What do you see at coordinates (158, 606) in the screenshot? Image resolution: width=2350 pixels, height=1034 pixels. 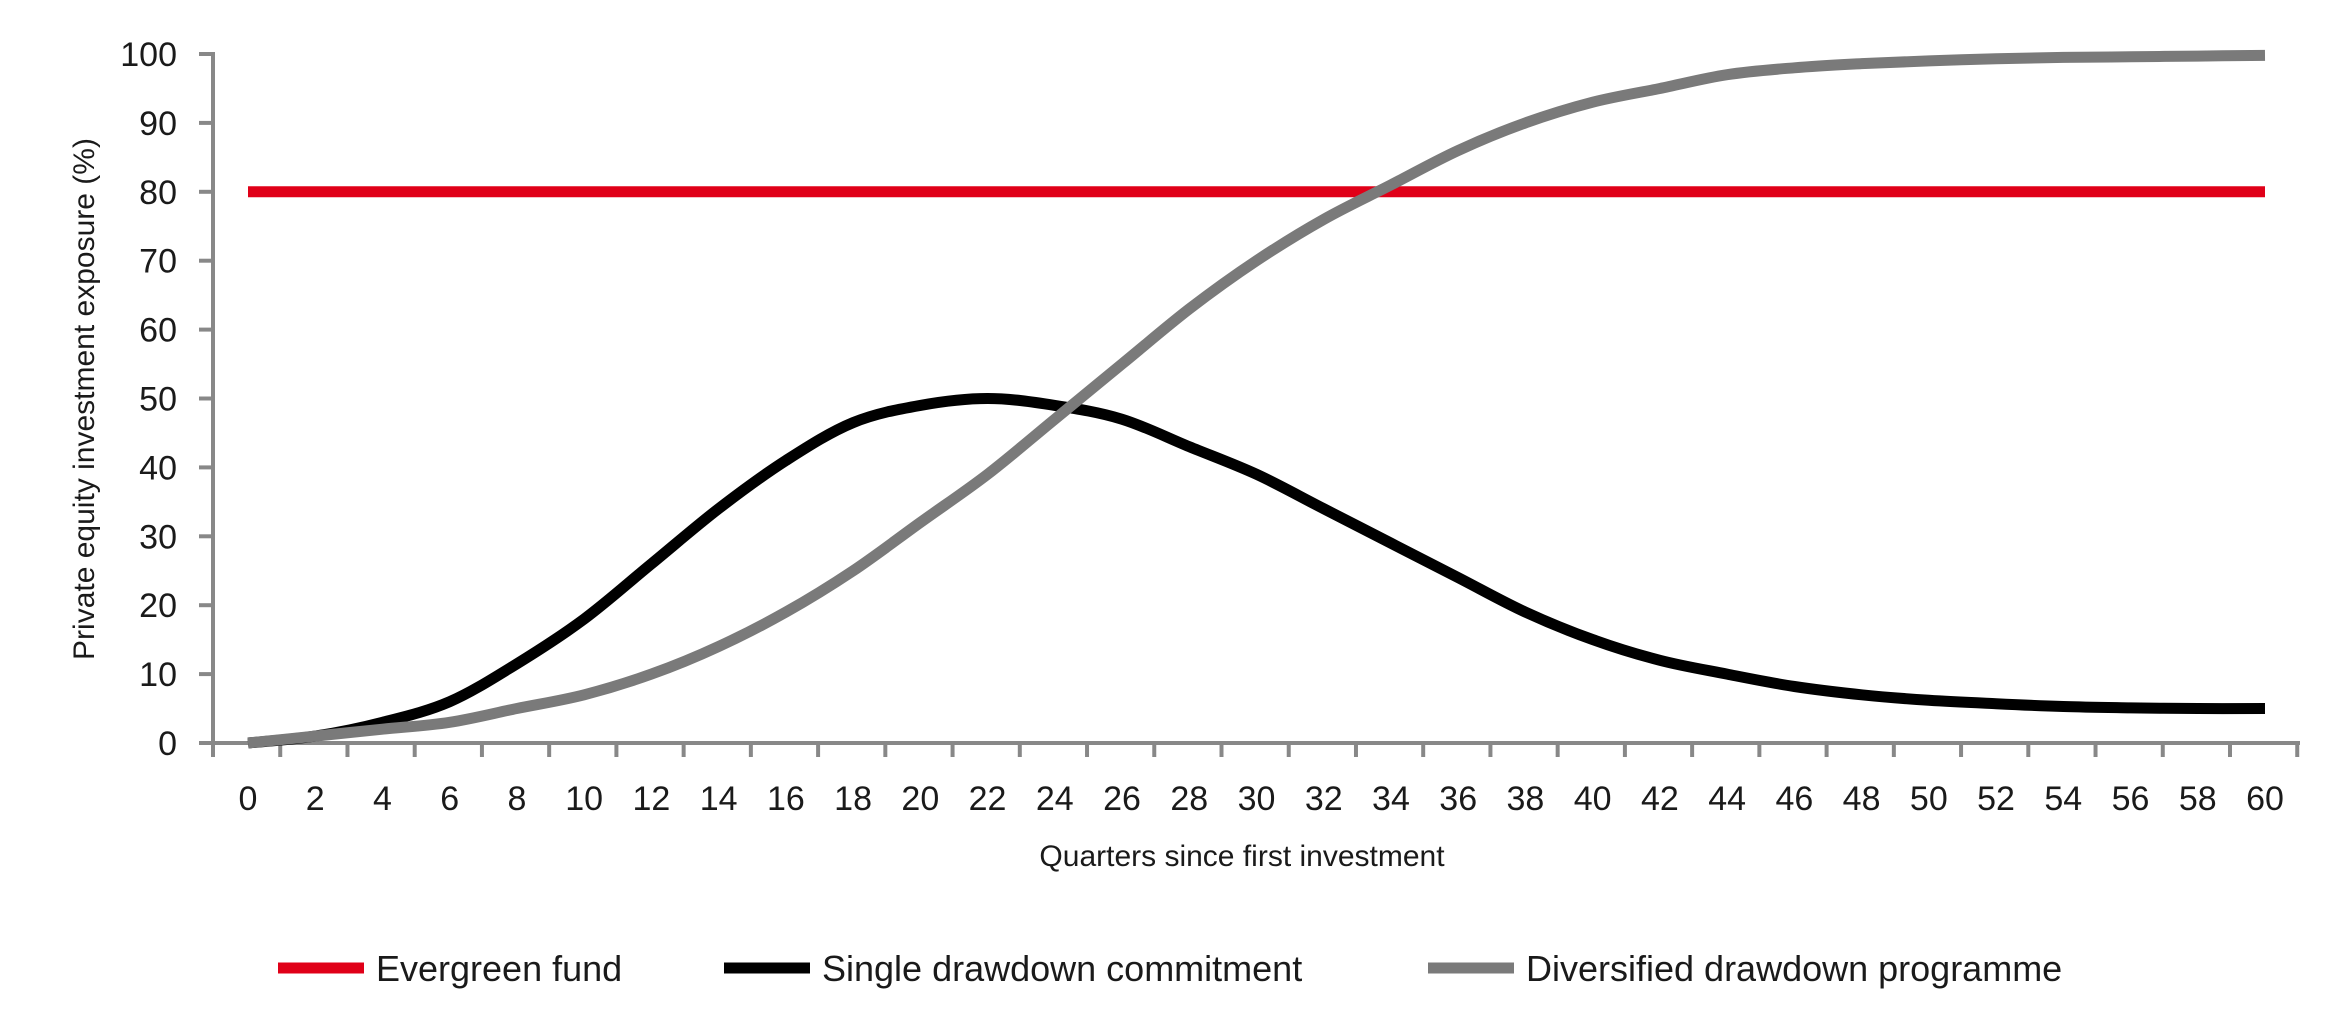 I see `y-tick-label: 20` at bounding box center [158, 606].